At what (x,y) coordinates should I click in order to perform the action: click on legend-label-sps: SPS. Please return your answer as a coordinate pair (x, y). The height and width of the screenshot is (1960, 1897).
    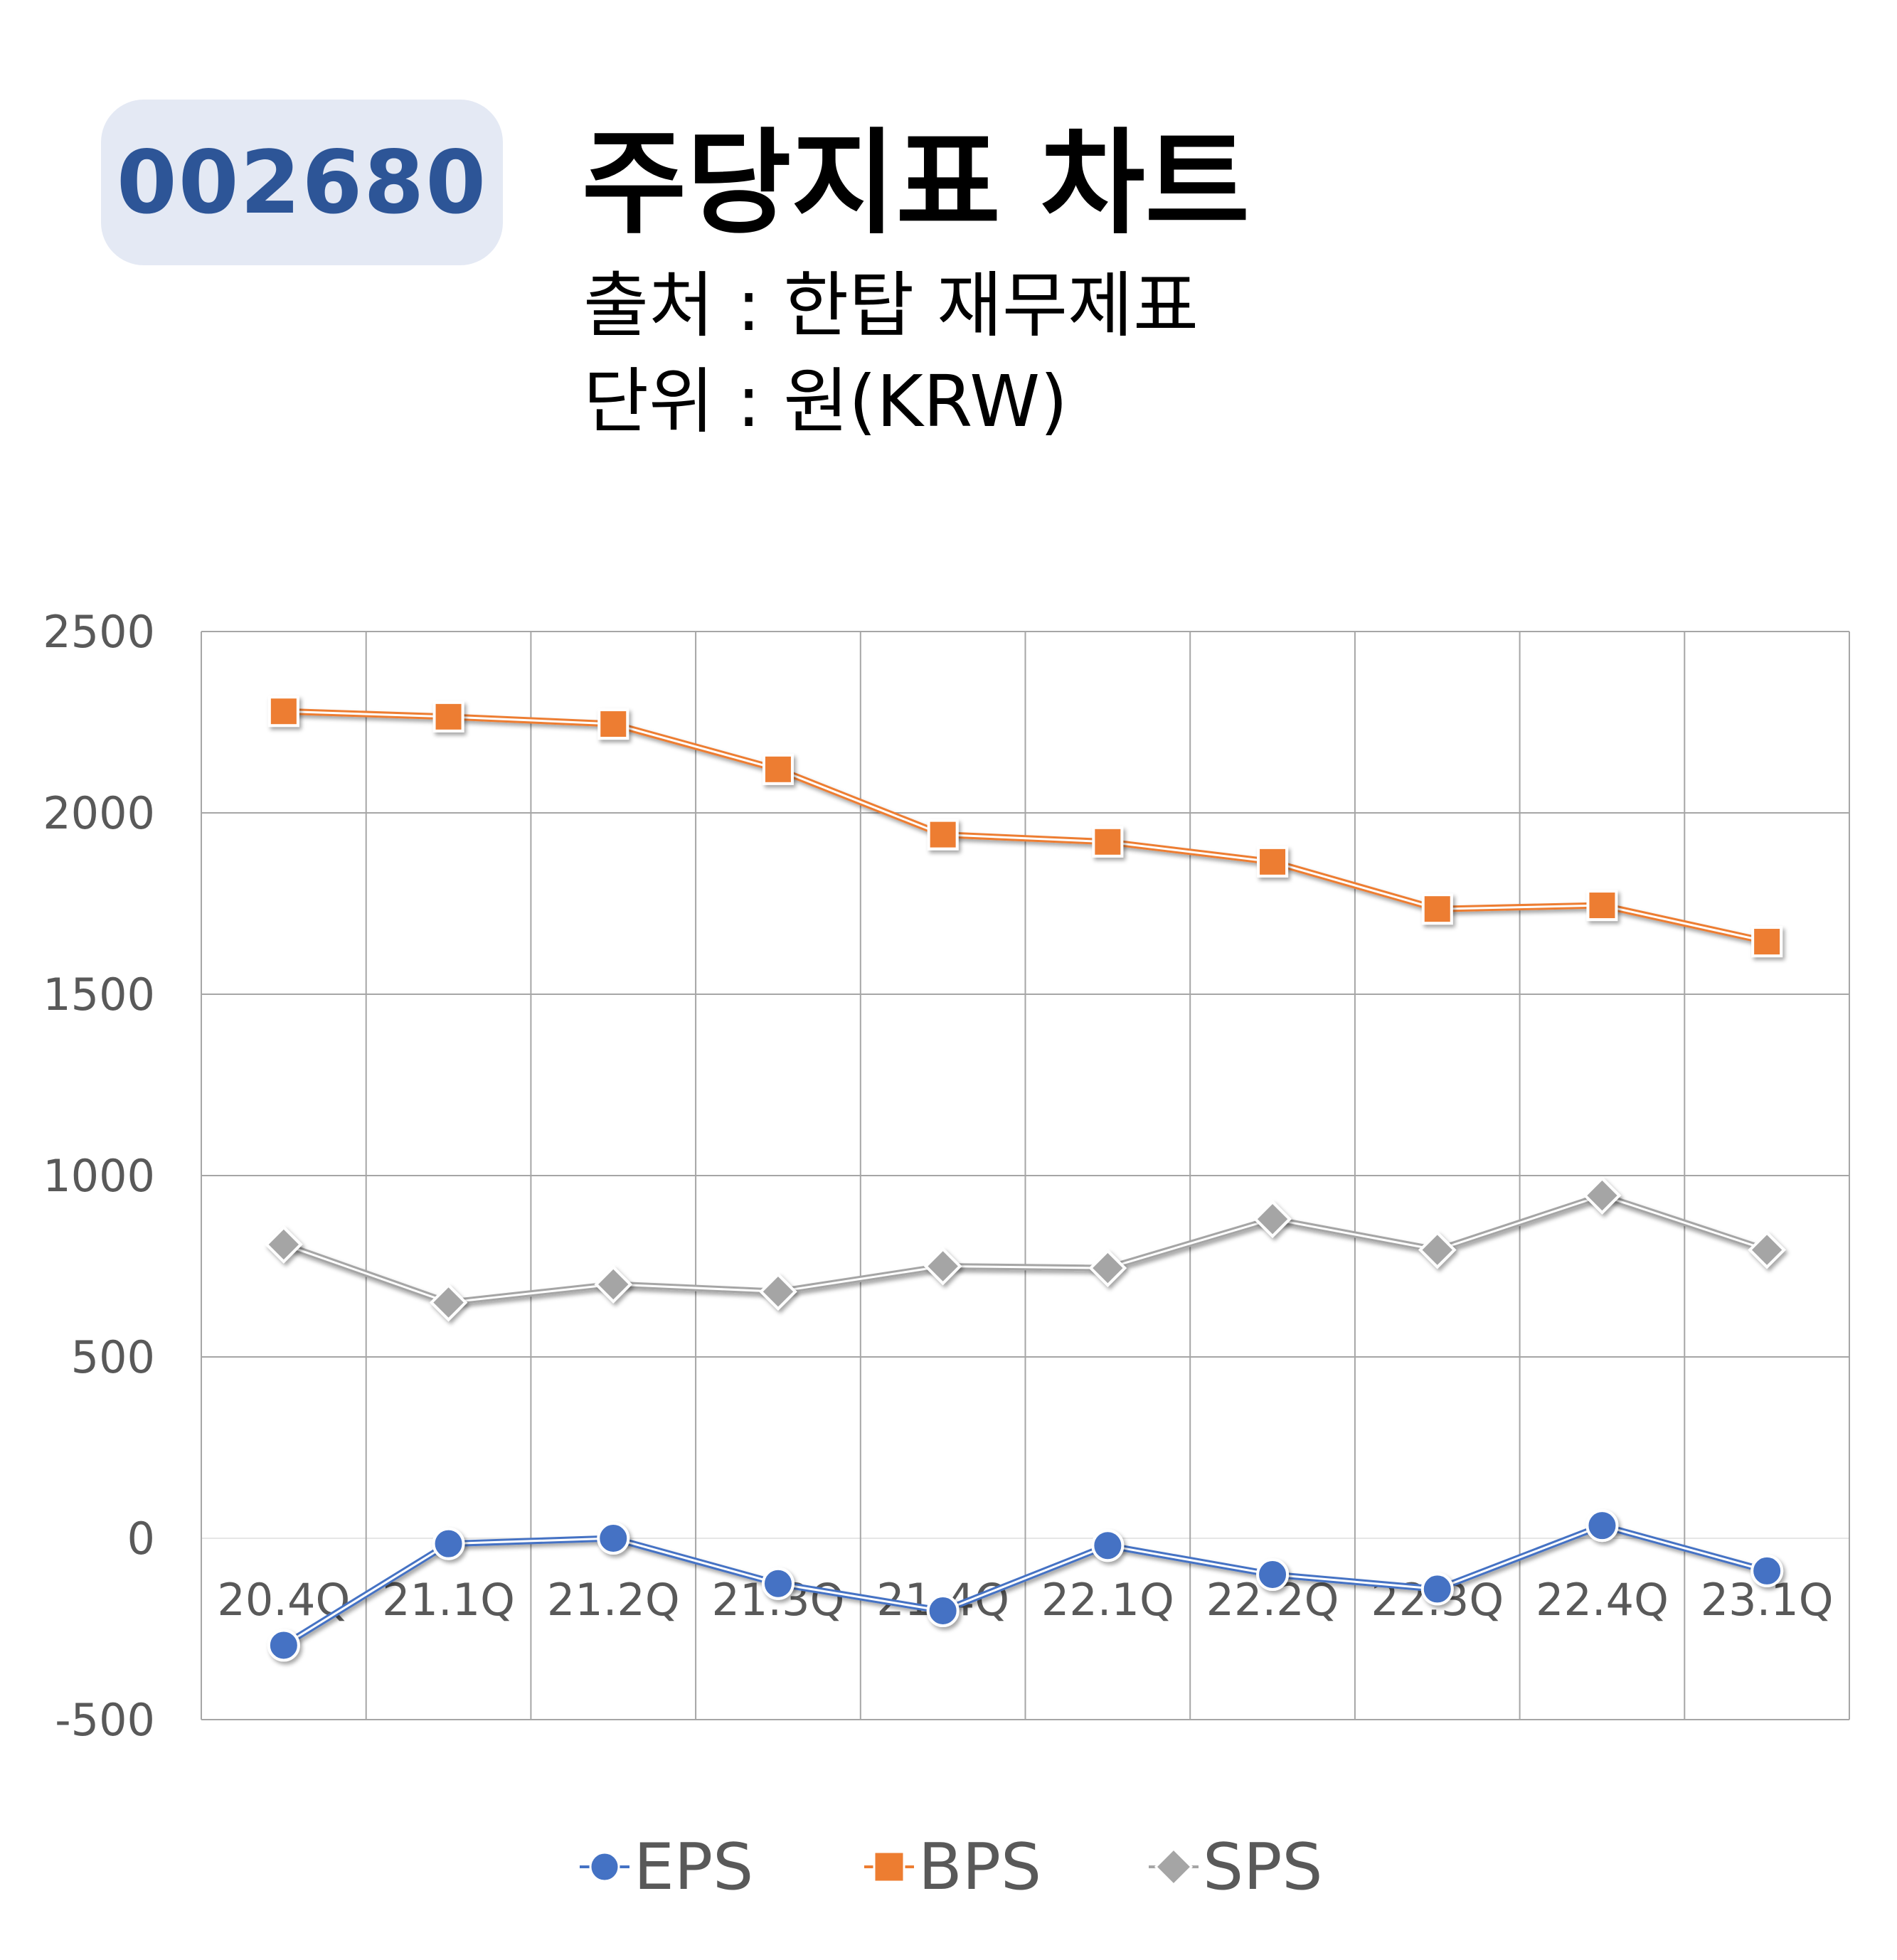
    Looking at the image, I should click on (1263, 1867).